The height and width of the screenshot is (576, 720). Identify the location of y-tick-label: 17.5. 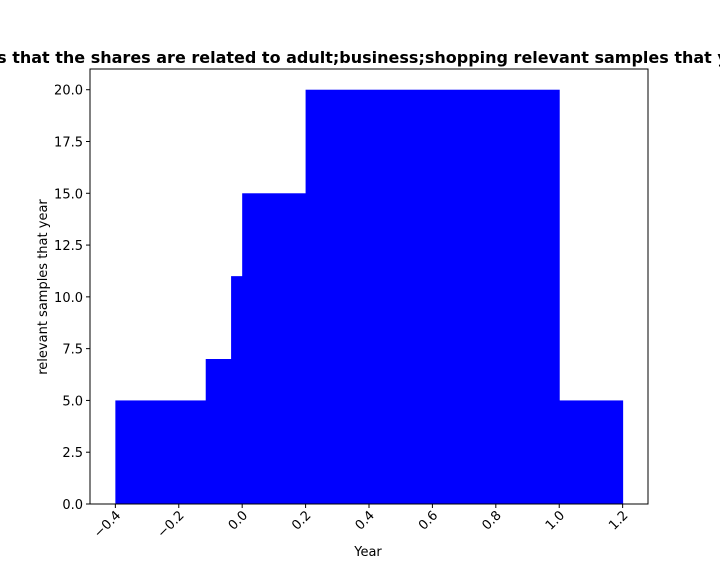
(68, 143).